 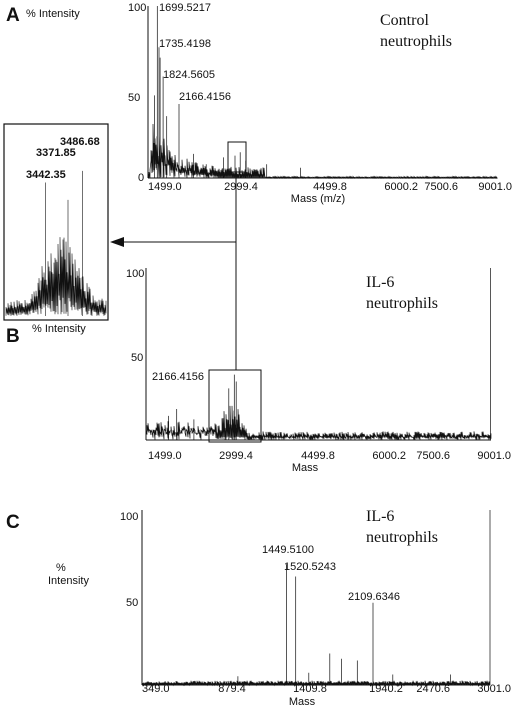 I want to click on panel-c-ytick-50: 50, so click(x=132, y=603).